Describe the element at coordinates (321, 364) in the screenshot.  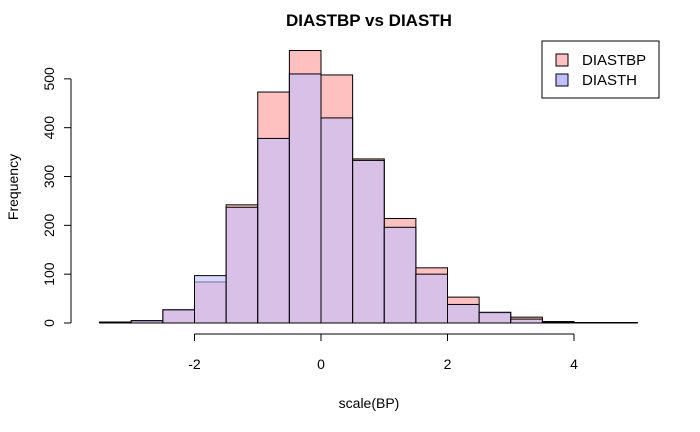
I see `x-tick-label-1: 0` at that location.